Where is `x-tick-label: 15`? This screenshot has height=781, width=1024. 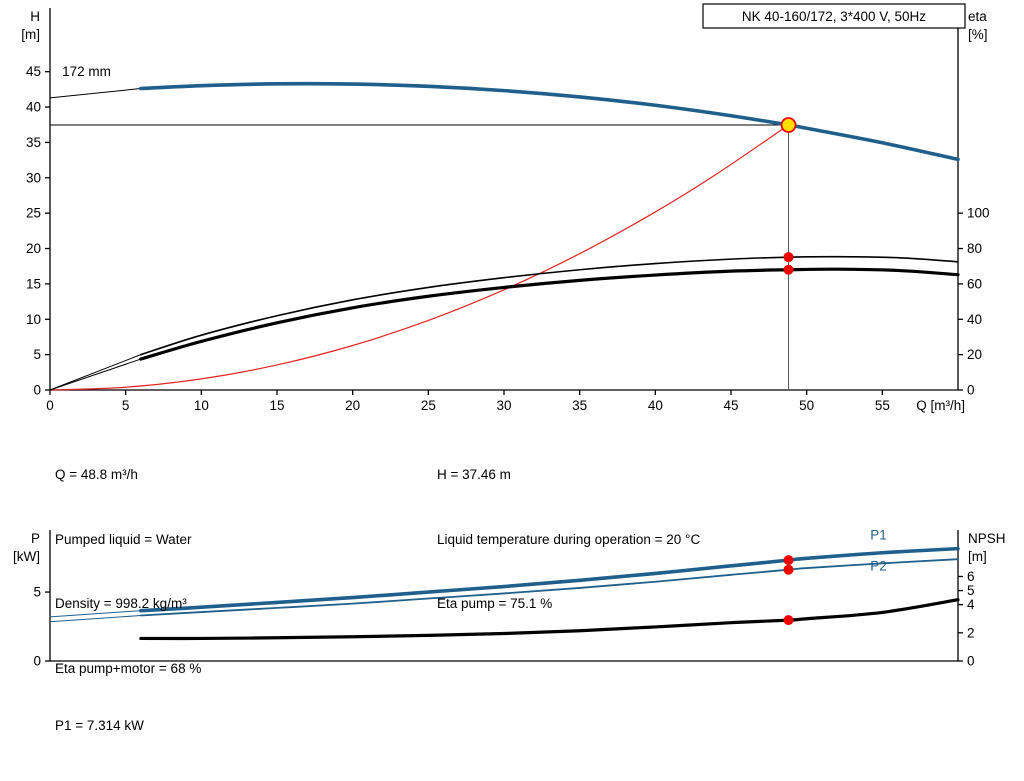
x-tick-label: 15 is located at coordinates (276, 405).